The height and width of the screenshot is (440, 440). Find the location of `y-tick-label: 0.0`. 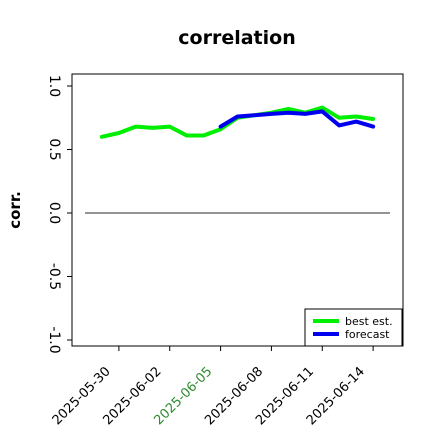

y-tick-label: 0.0 is located at coordinates (54, 213).